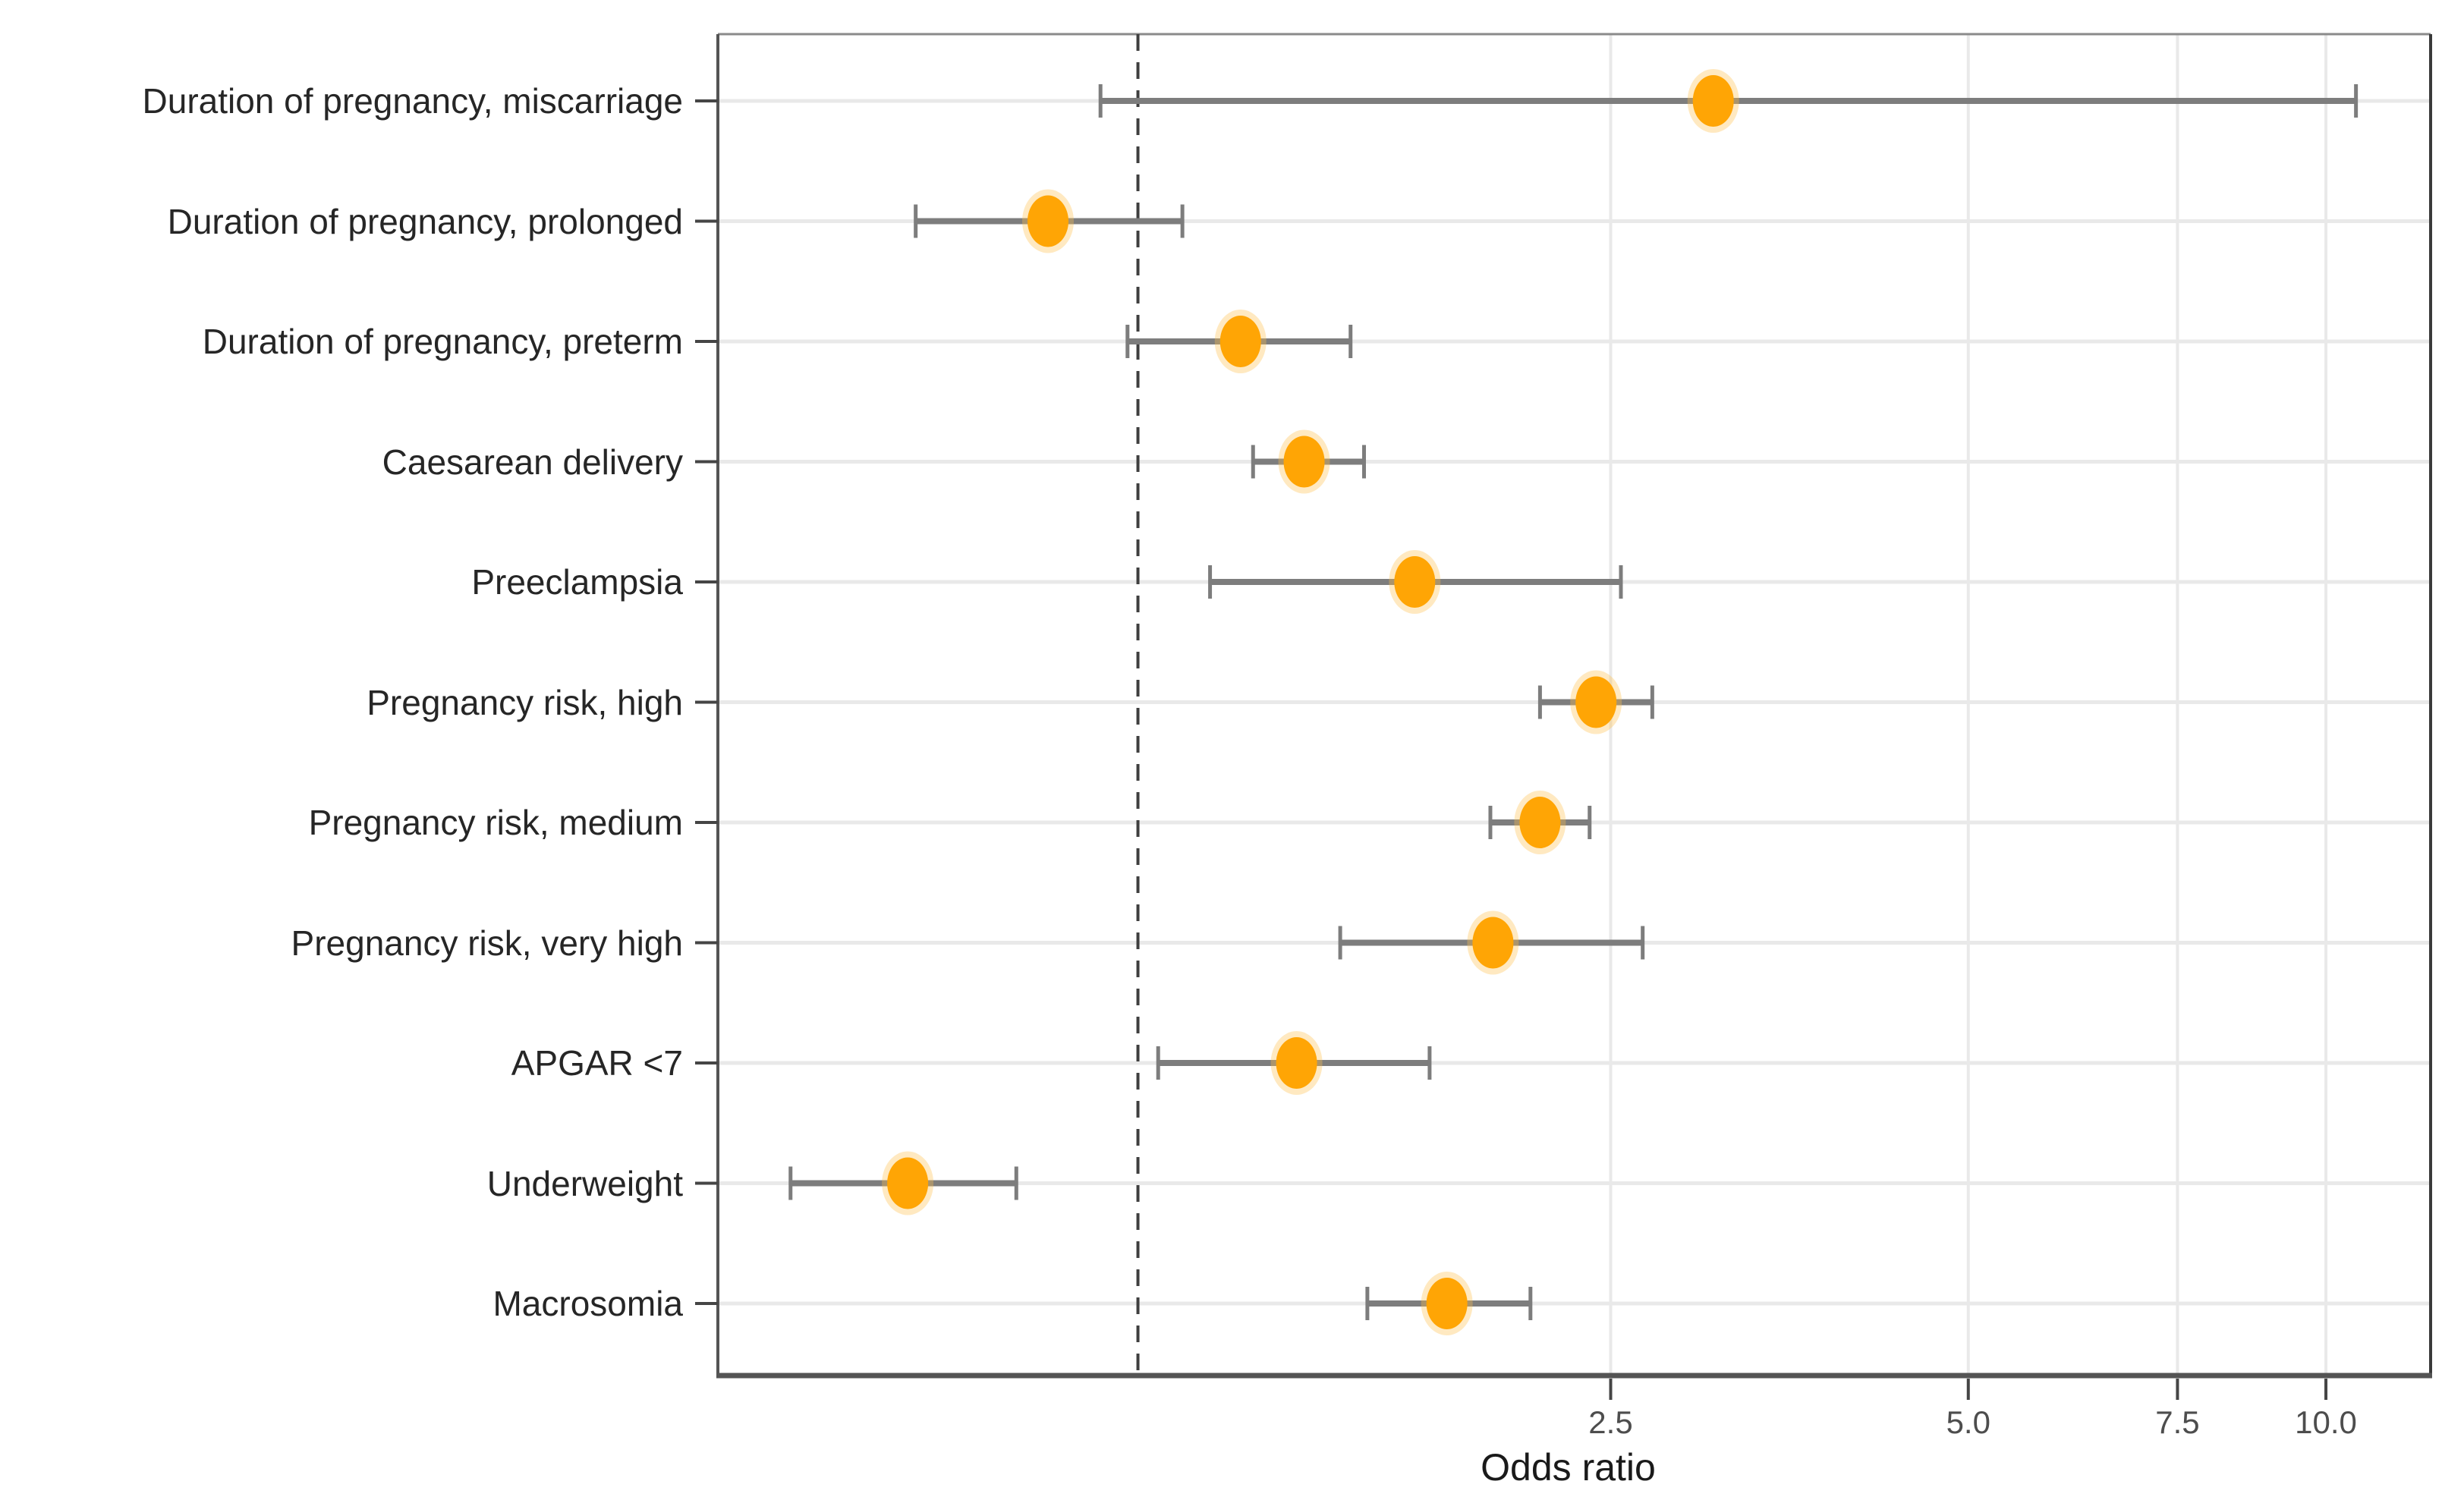 The image size is (2464, 1500). Describe the element at coordinates (1611, 1422) in the screenshot. I see `x-tick-label: 2.5` at that location.